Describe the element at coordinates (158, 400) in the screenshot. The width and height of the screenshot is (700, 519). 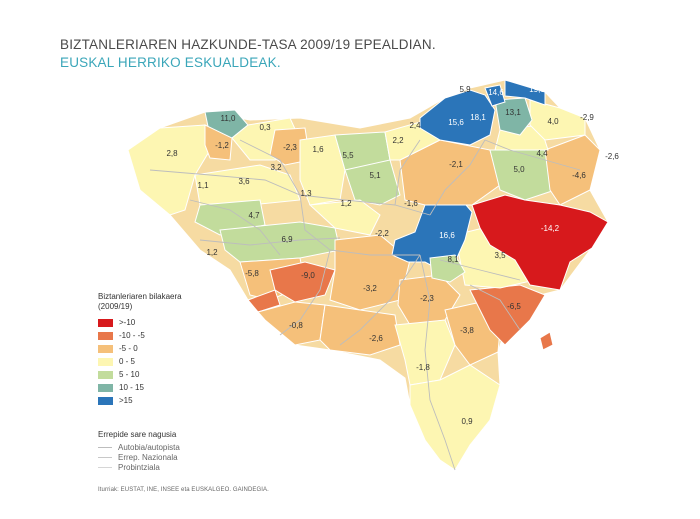
I see `legend-item: >15` at that location.